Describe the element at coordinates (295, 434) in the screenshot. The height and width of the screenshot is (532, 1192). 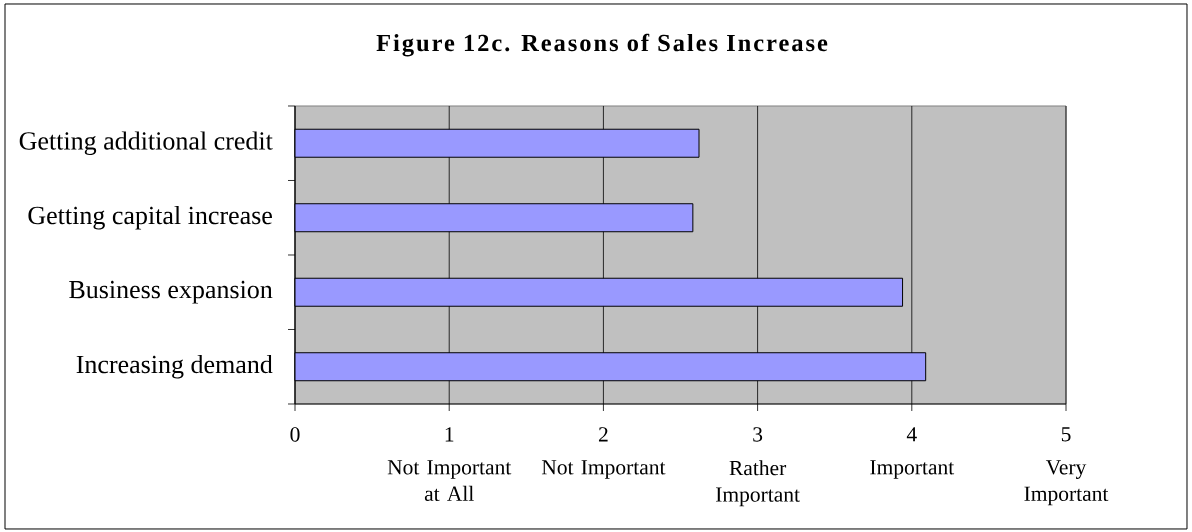
I see `x-tick-label: 0` at that location.